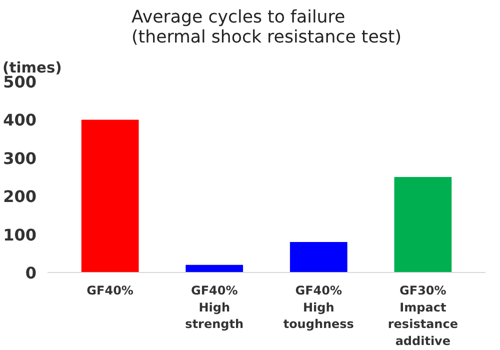 The height and width of the screenshot is (350, 500). I want to click on y-axis-title: (times), so click(32, 68).